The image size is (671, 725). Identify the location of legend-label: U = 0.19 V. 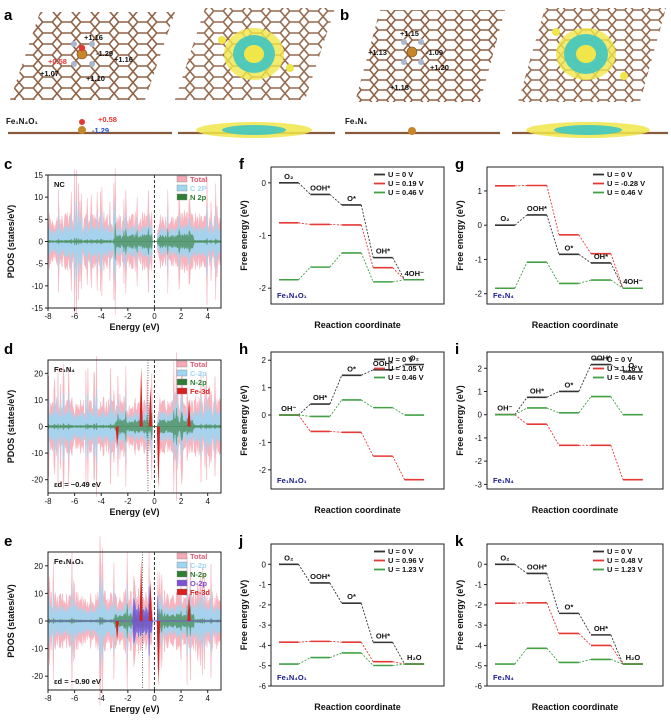
(406, 183).